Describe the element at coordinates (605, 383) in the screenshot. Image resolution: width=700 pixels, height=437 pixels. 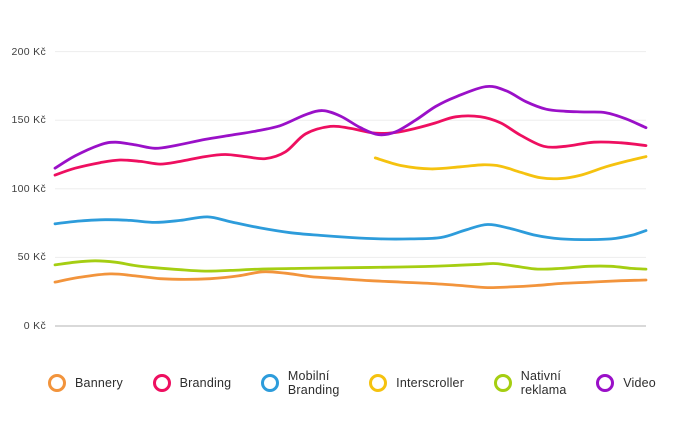
I see `legend-ring-icon-video` at that location.